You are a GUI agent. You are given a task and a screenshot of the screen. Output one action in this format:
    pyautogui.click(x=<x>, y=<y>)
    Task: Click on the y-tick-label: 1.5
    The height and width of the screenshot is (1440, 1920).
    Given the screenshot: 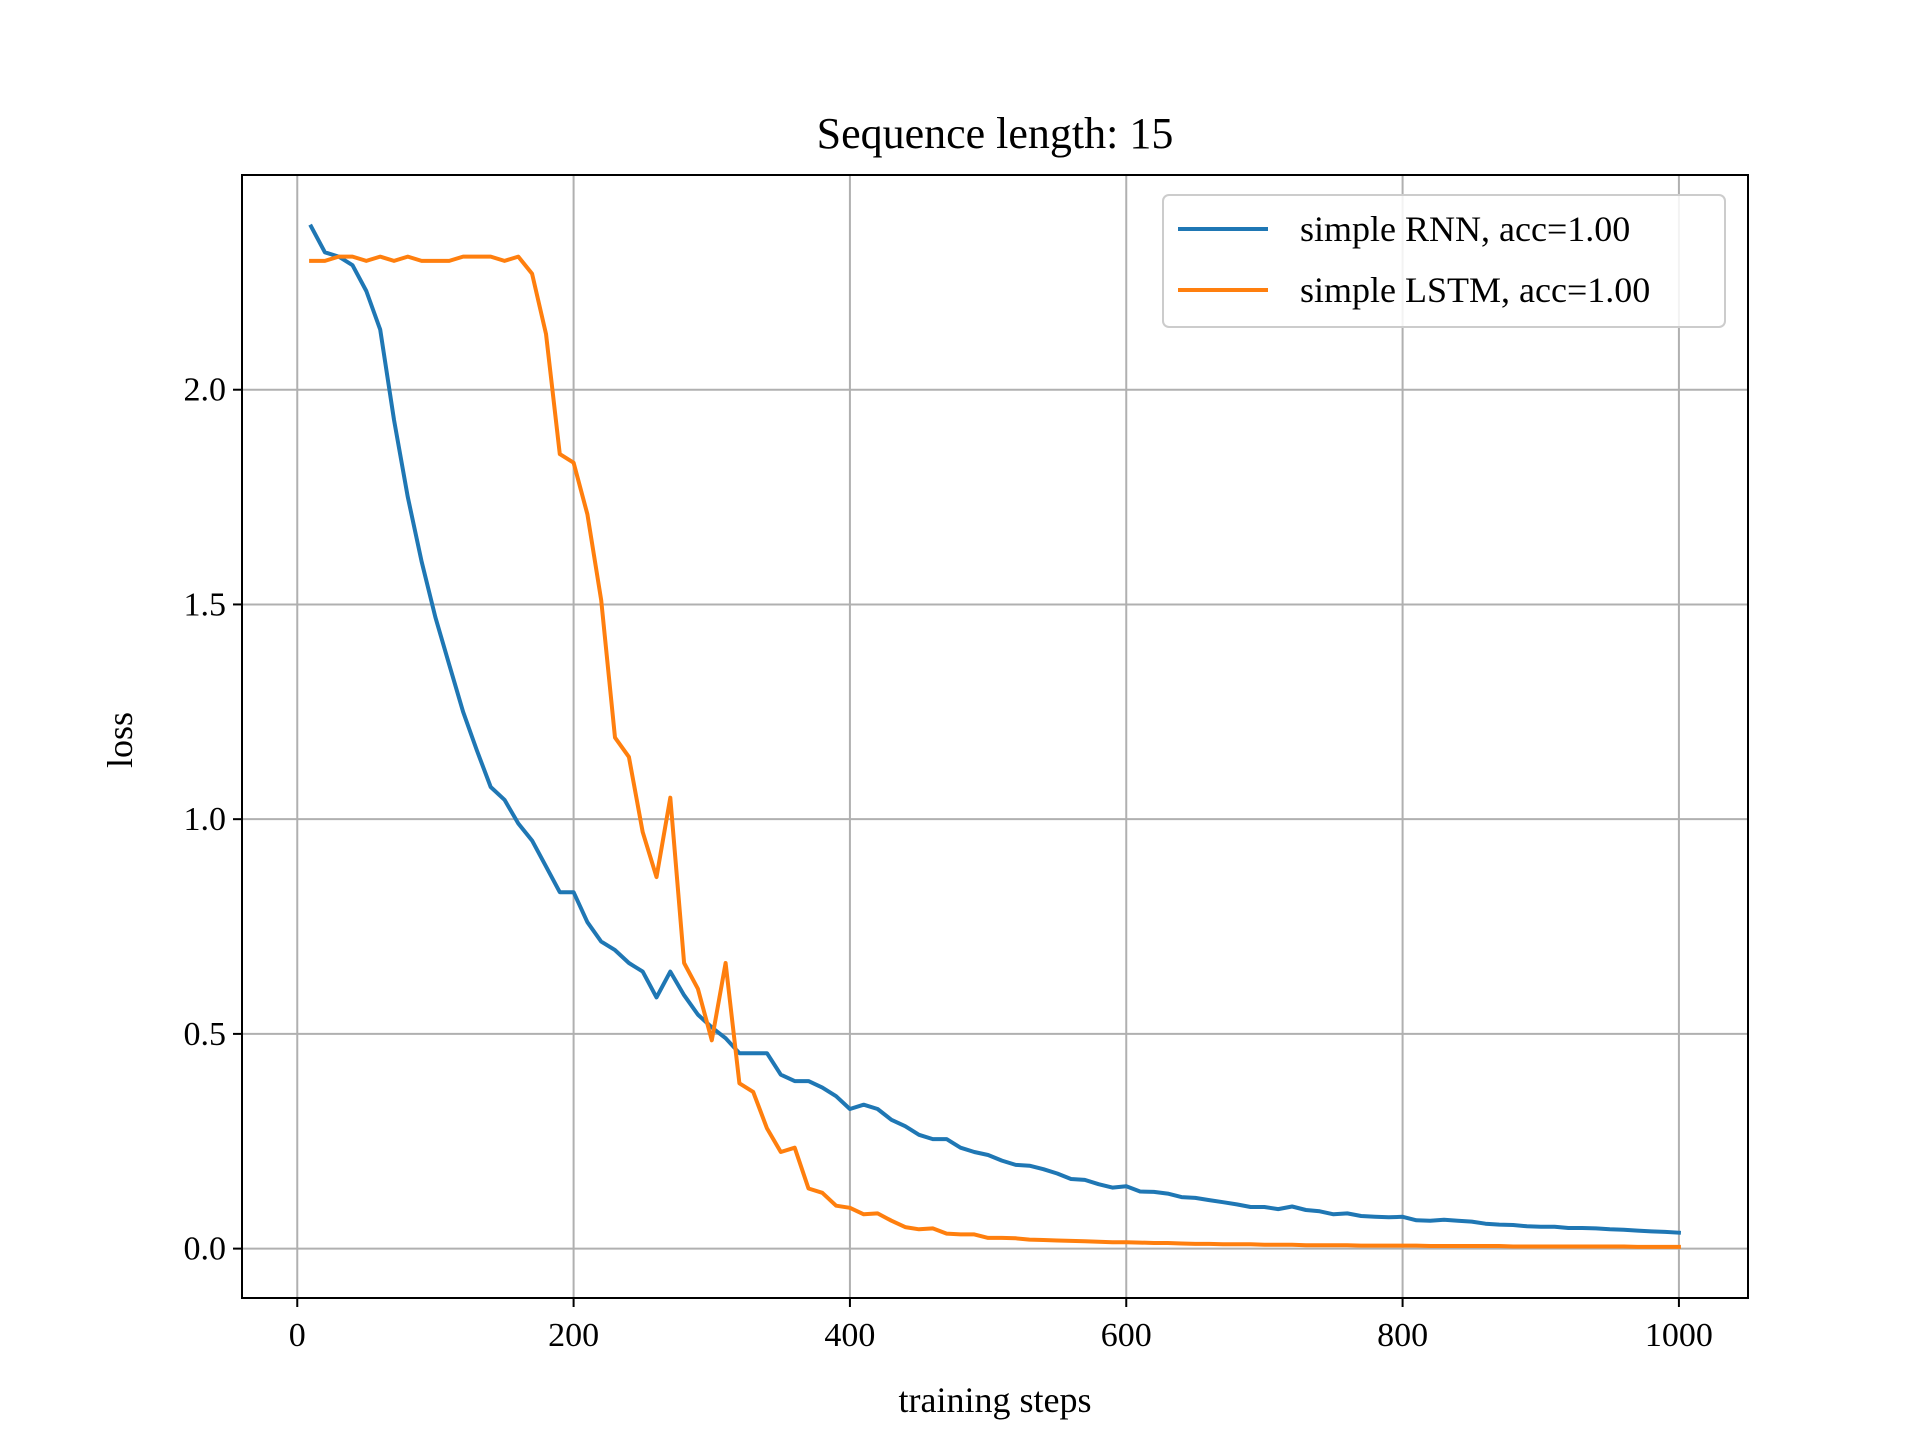 What is the action you would take?
    pyautogui.click(x=205, y=604)
    